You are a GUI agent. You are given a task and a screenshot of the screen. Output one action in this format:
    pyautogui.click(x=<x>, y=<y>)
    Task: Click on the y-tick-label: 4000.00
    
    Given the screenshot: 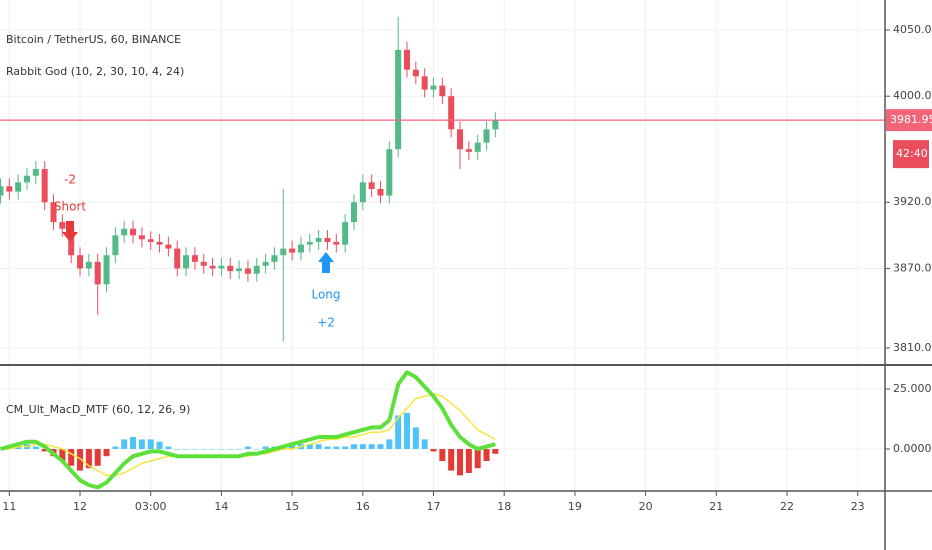 What is the action you would take?
    pyautogui.click(x=912, y=95)
    